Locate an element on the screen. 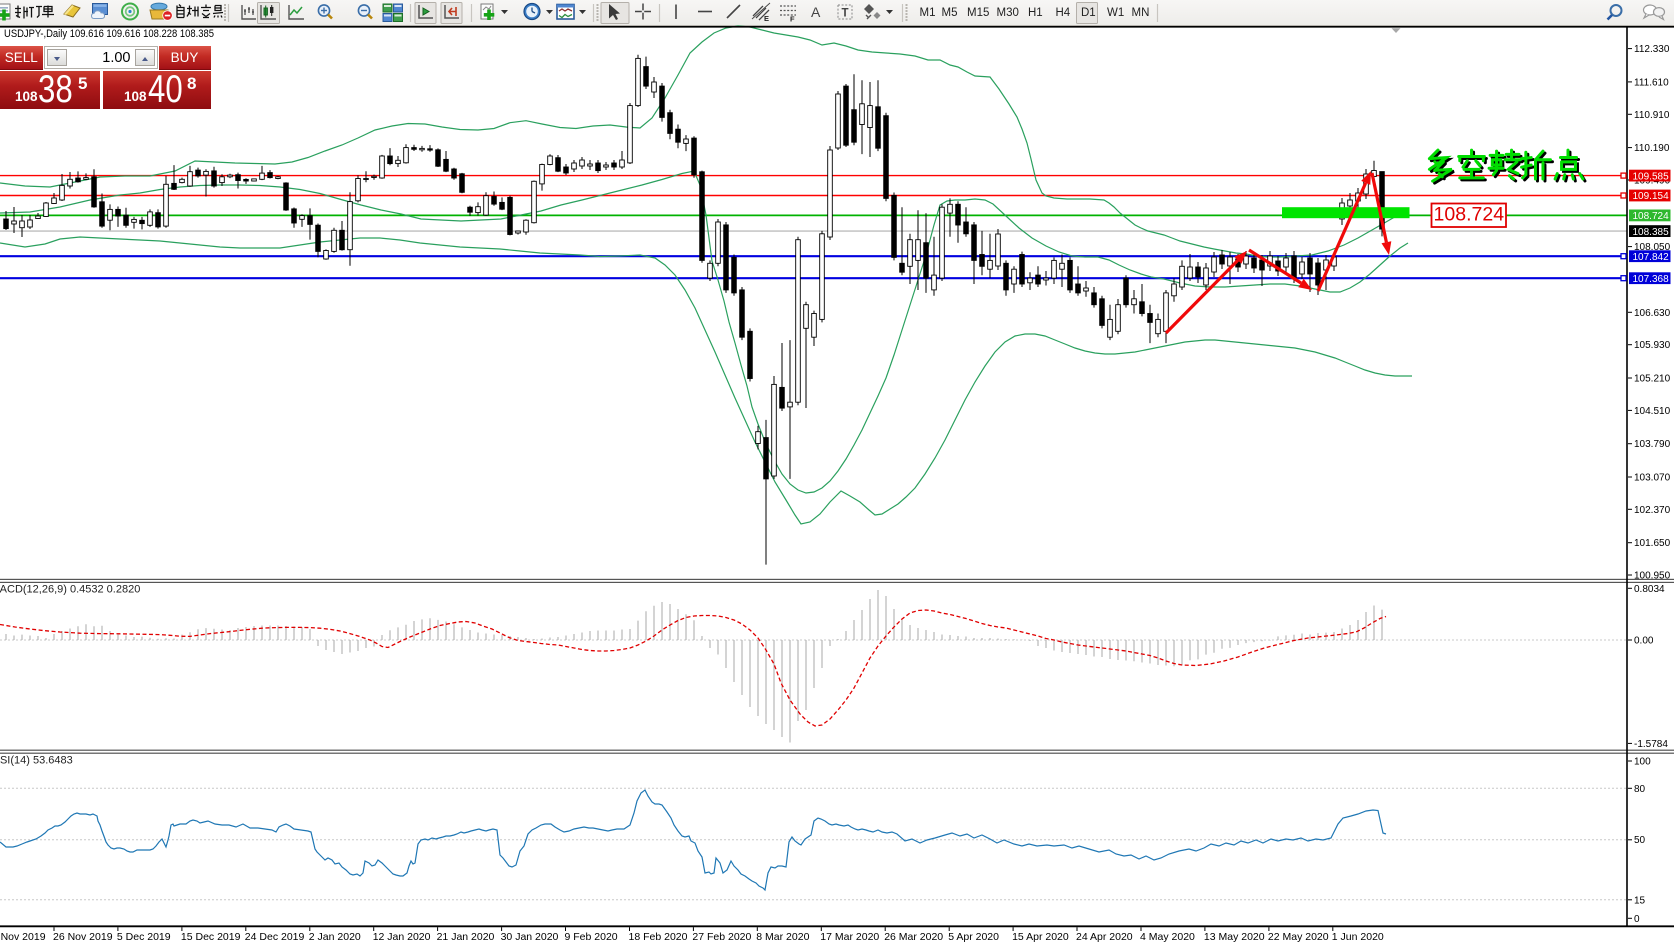 Image resolution: width=1674 pixels, height=948 pixels. svg-text: MACD(12,26,9) 0.4532 0.2820 is located at coordinates (70, 590).